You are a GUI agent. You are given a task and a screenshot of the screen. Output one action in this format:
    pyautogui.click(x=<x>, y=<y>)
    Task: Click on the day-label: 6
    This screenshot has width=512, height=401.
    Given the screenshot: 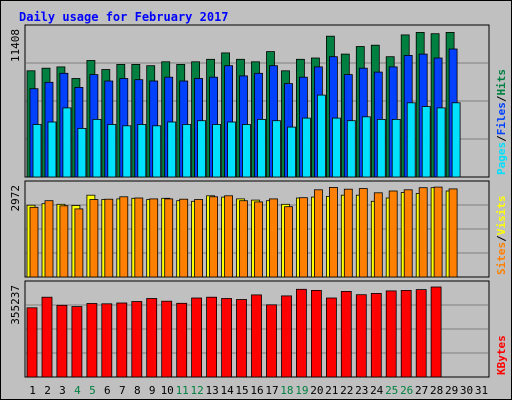 What is the action you would take?
    pyautogui.click(x=107, y=390)
    